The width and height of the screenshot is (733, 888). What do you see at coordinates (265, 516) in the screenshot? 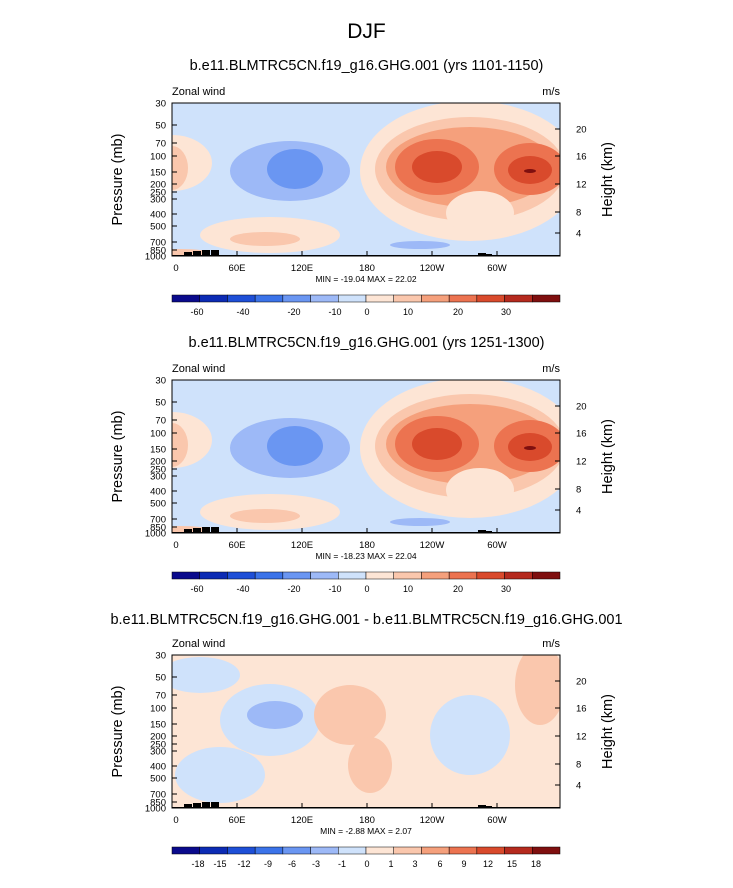
I see `low-westerly-inner` at bounding box center [265, 516].